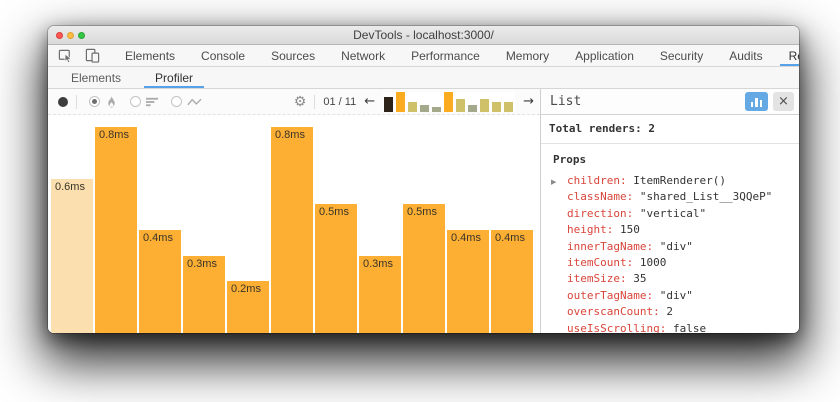  Describe the element at coordinates (81, 35) in the screenshot. I see `zoom-window-button` at that location.